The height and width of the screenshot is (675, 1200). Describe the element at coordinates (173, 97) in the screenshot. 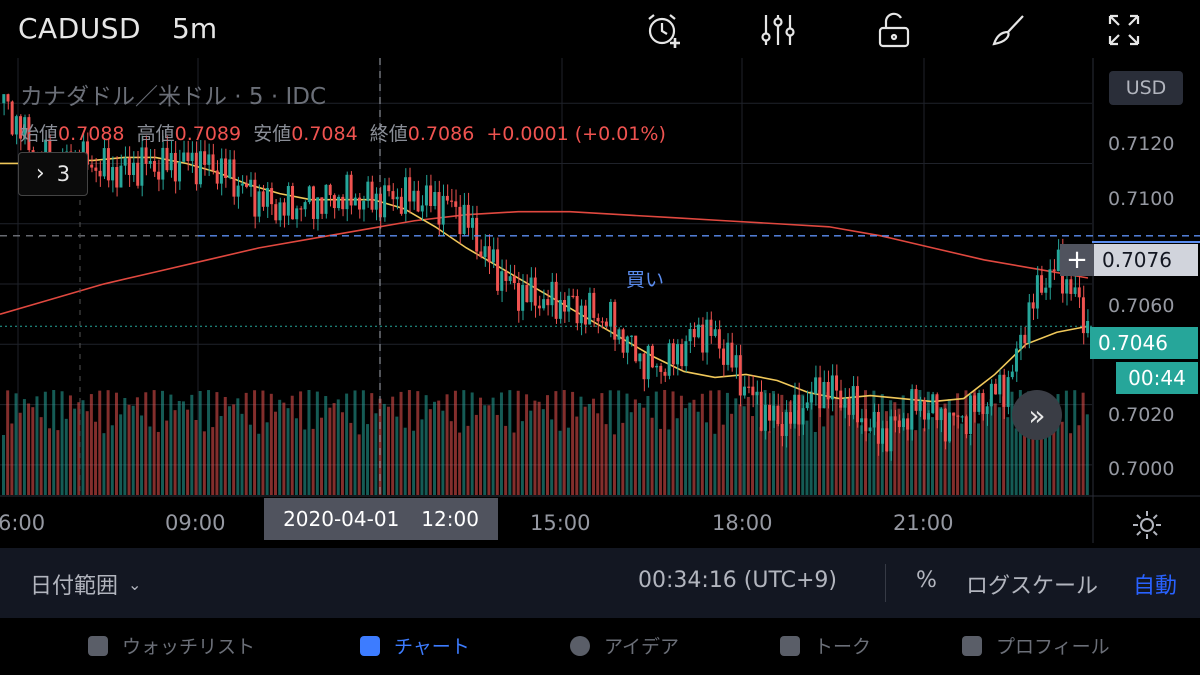

I see `chart-legend-title: カナダドル／米ドル · 5 · IDC` at that location.